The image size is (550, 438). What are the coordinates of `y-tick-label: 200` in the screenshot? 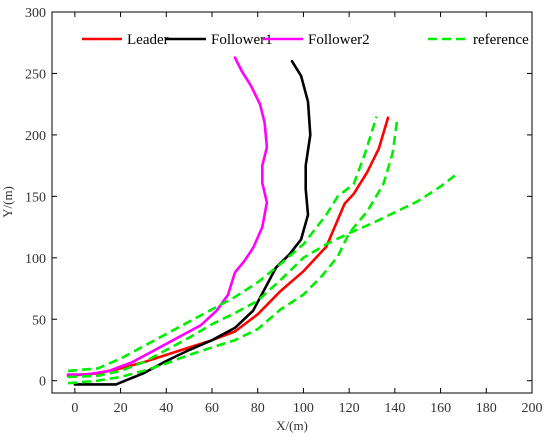 It's located at (35, 136).